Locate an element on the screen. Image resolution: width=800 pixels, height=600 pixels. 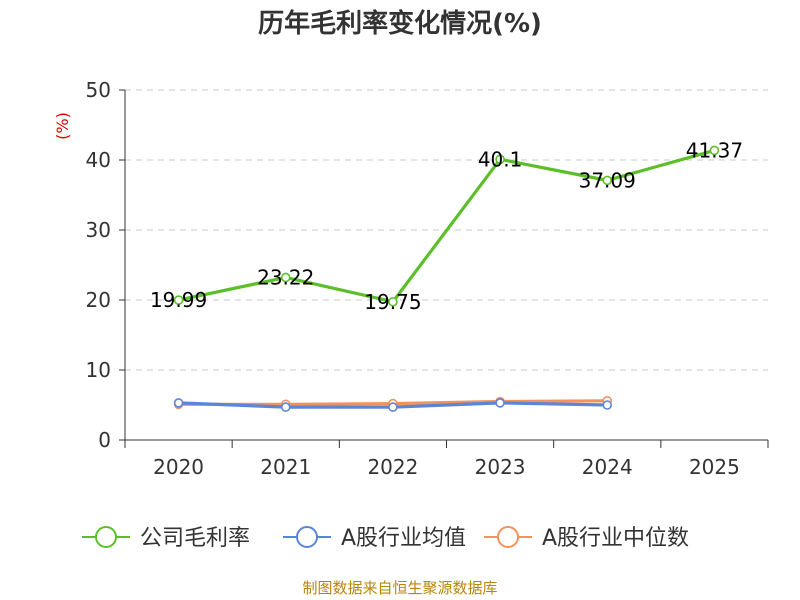
data-label: 37.09 is located at coordinates (607, 180).